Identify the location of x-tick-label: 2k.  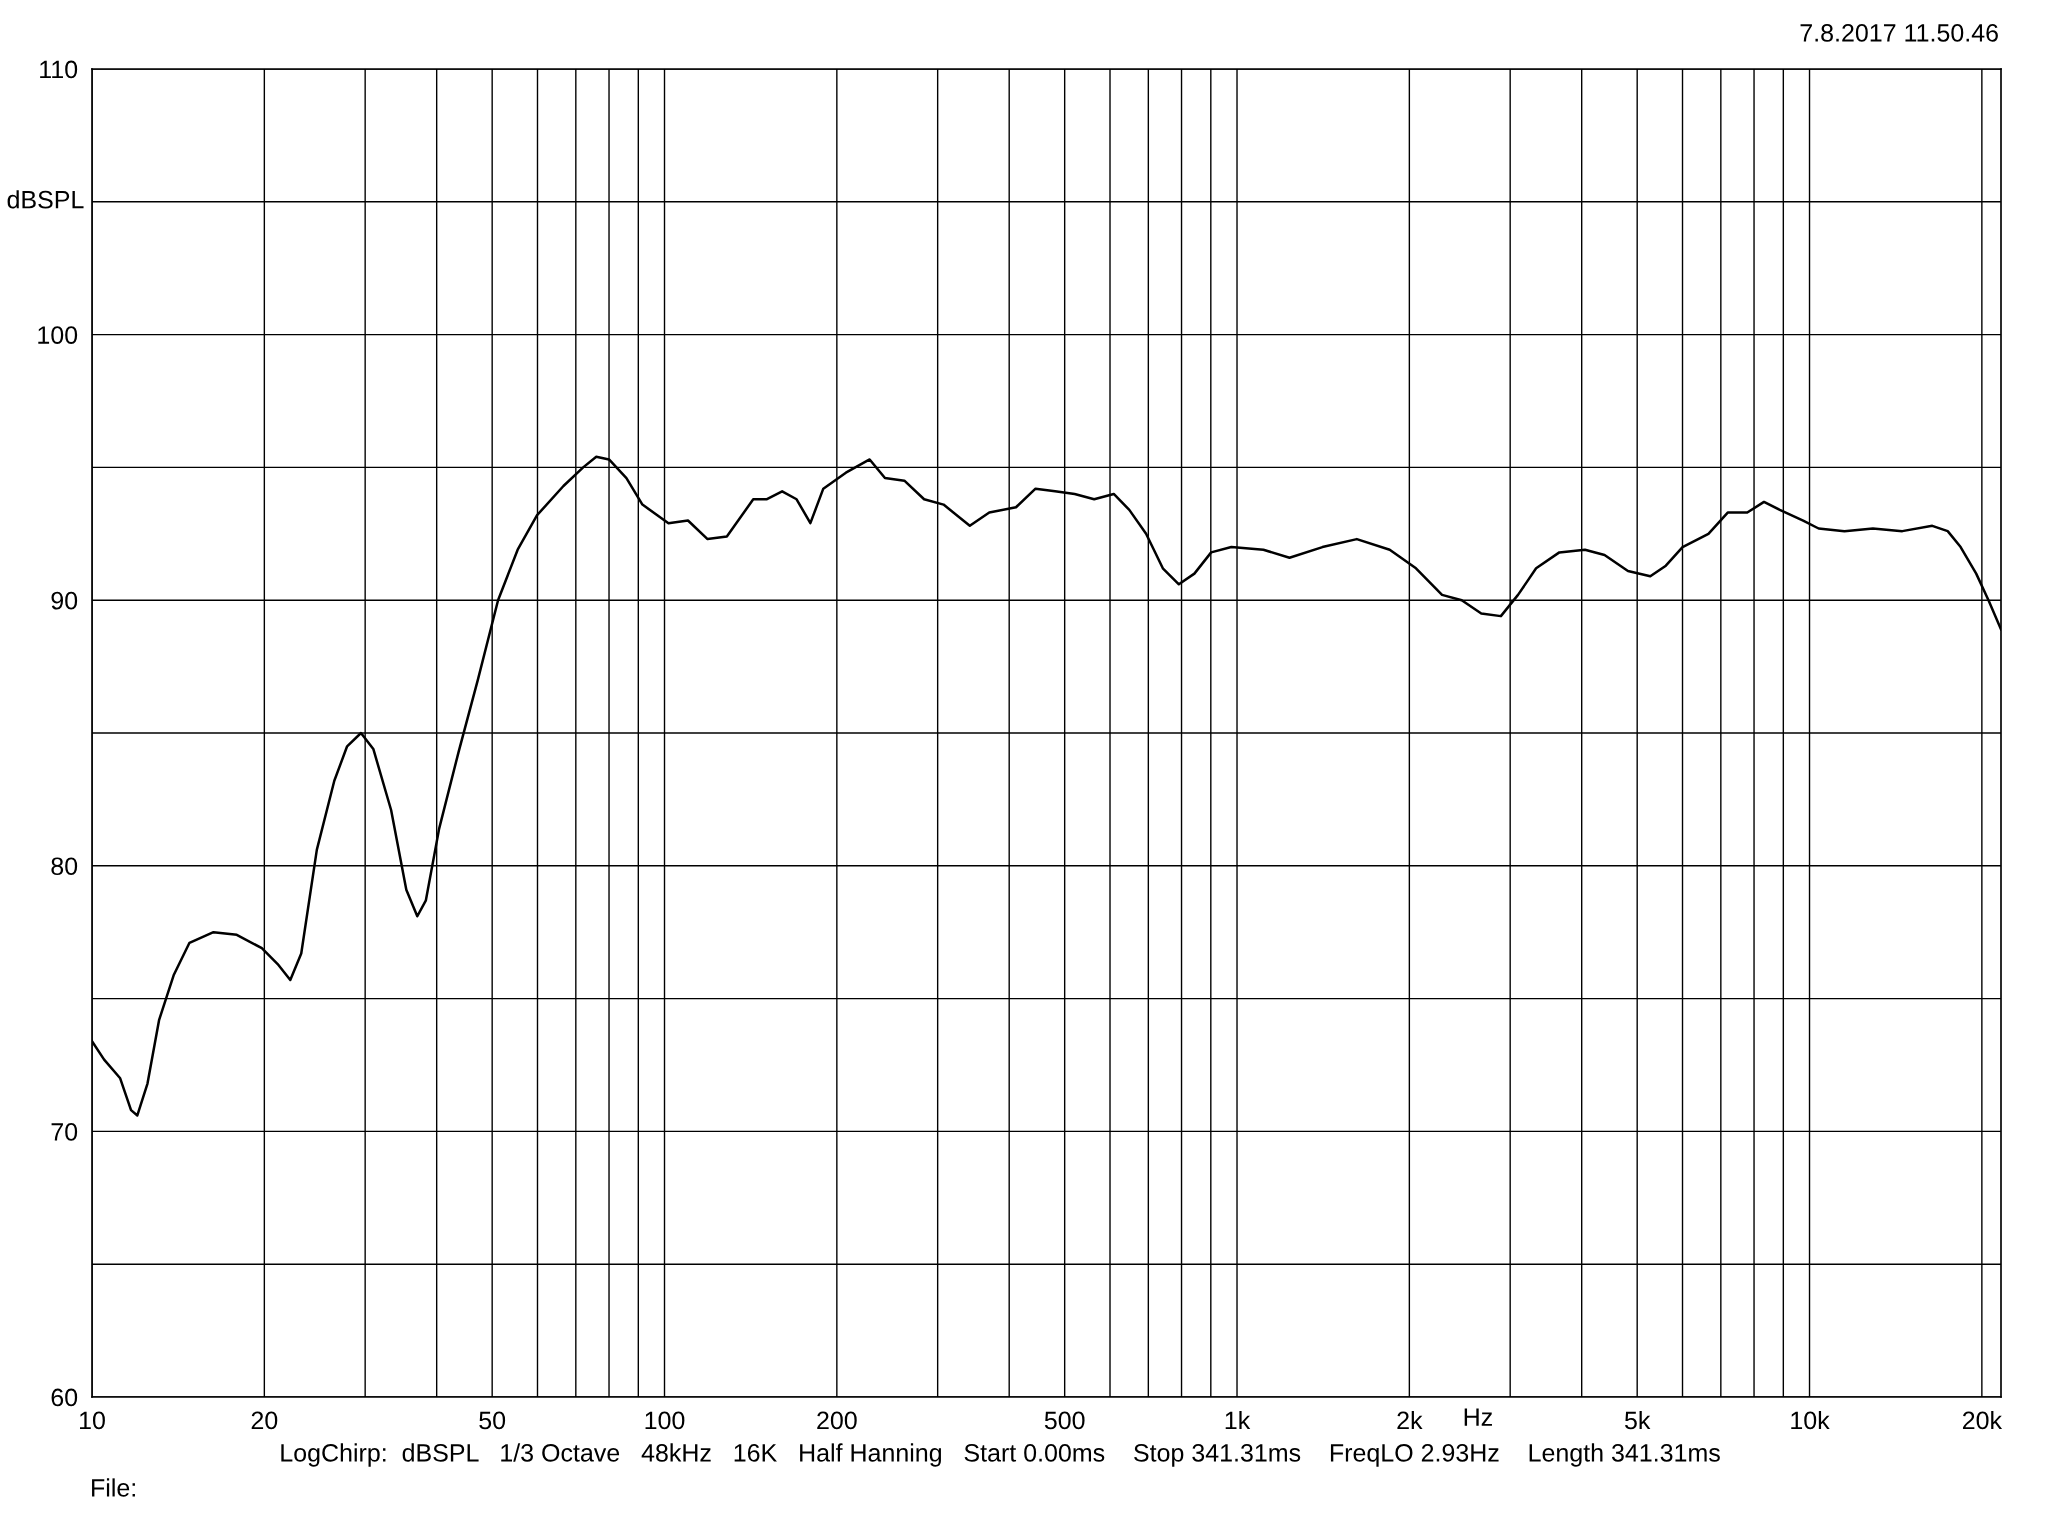
(1410, 1420).